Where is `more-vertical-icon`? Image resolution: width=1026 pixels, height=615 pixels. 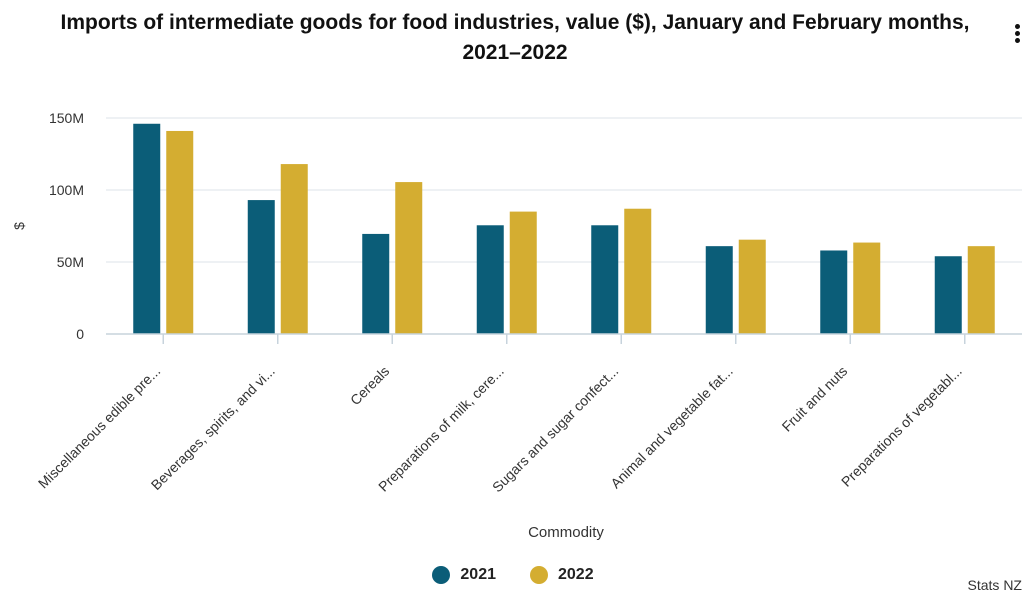
more-vertical-icon is located at coordinates (1017, 34).